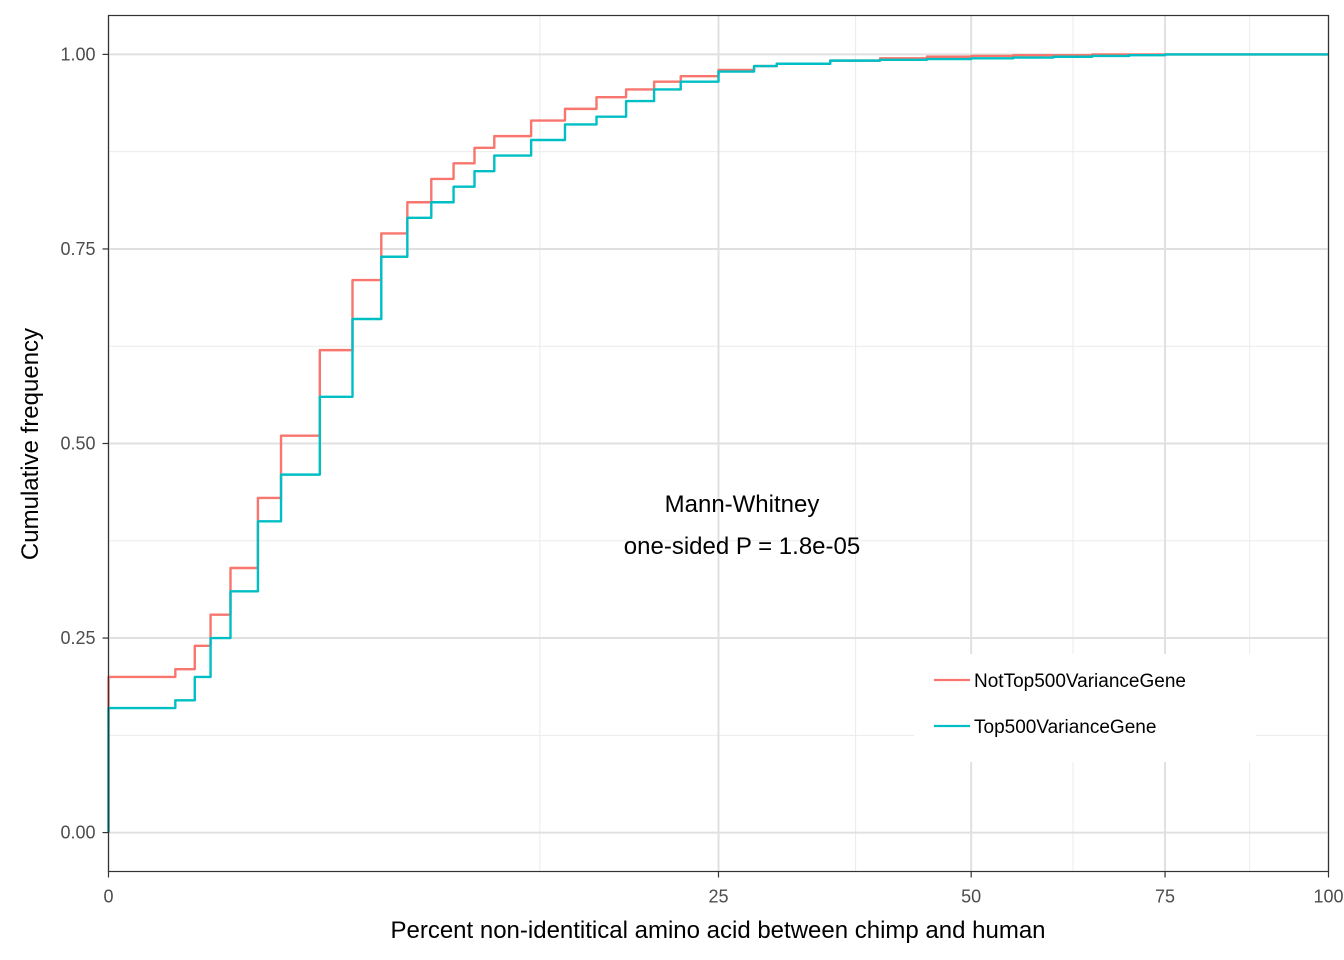  What do you see at coordinates (742, 525) in the screenshot?
I see `annotation: Mann-Whitney one-sided P = 1.8e-05` at bounding box center [742, 525].